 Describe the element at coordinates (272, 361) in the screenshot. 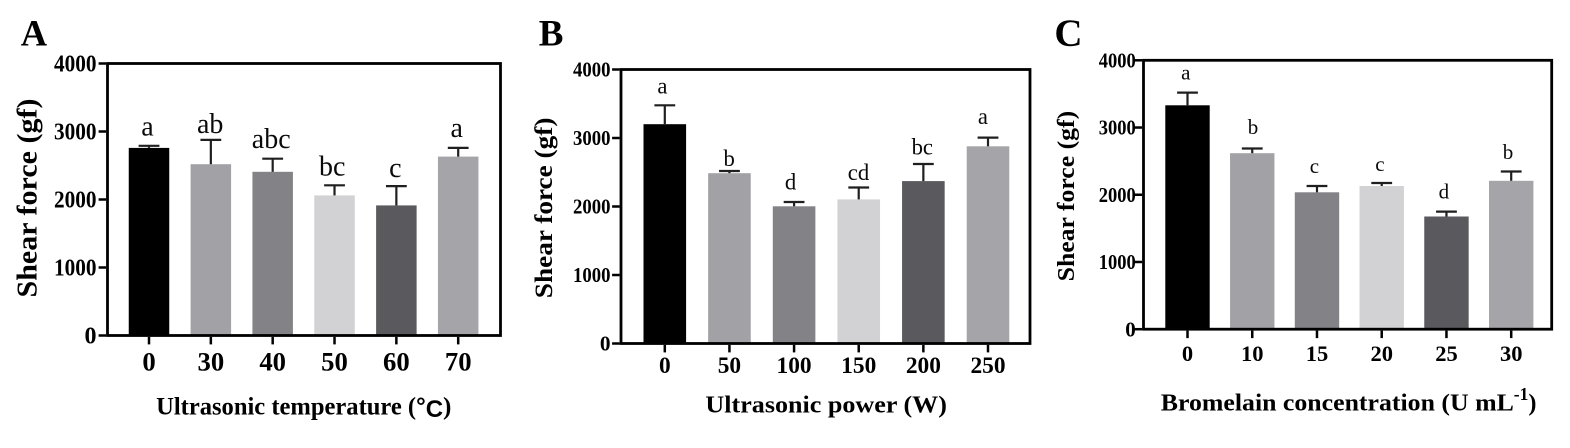

I see `svg-text: 40` at that location.